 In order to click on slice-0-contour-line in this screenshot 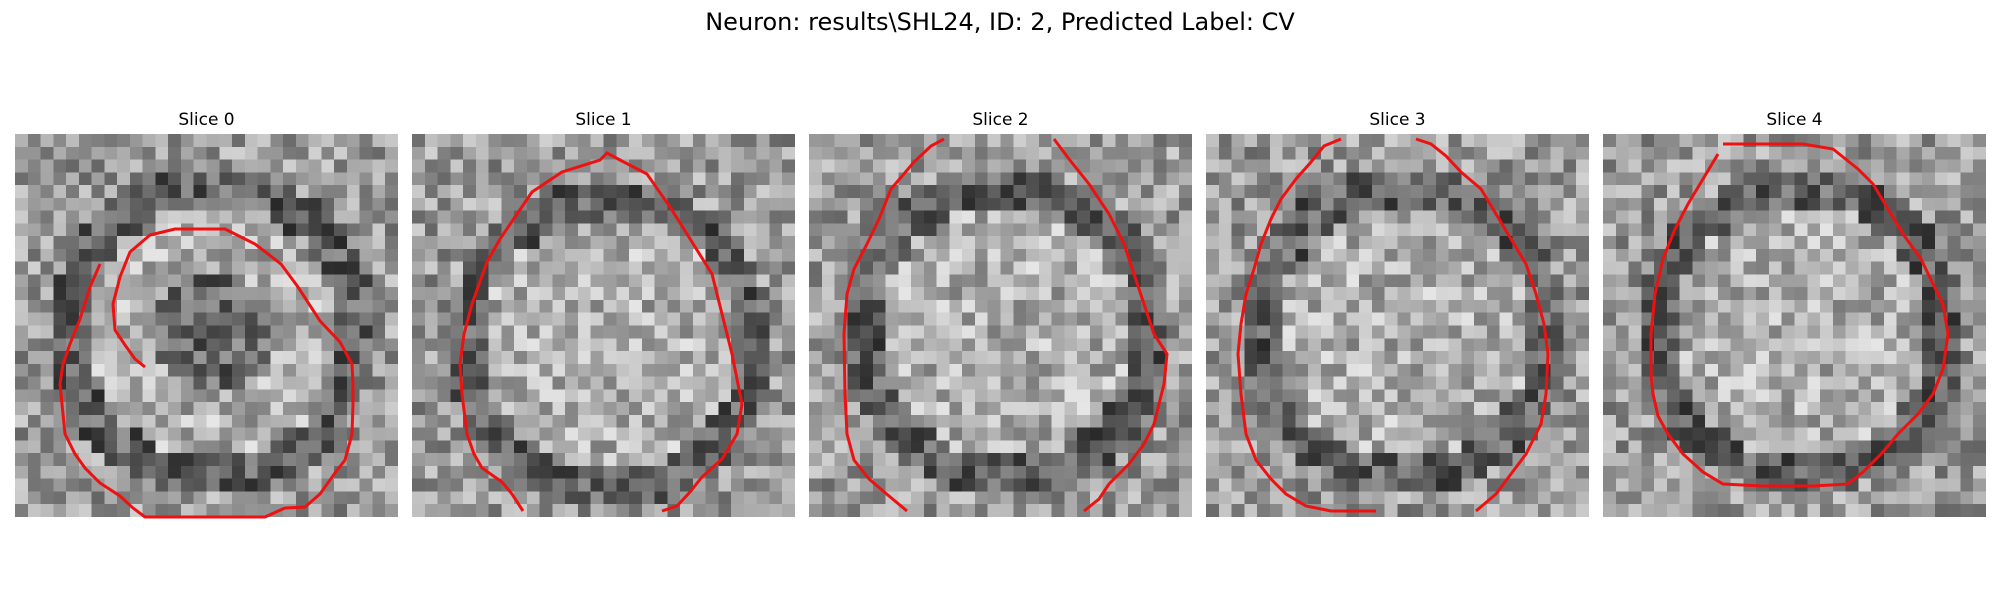, I will do `click(206, 373)`.